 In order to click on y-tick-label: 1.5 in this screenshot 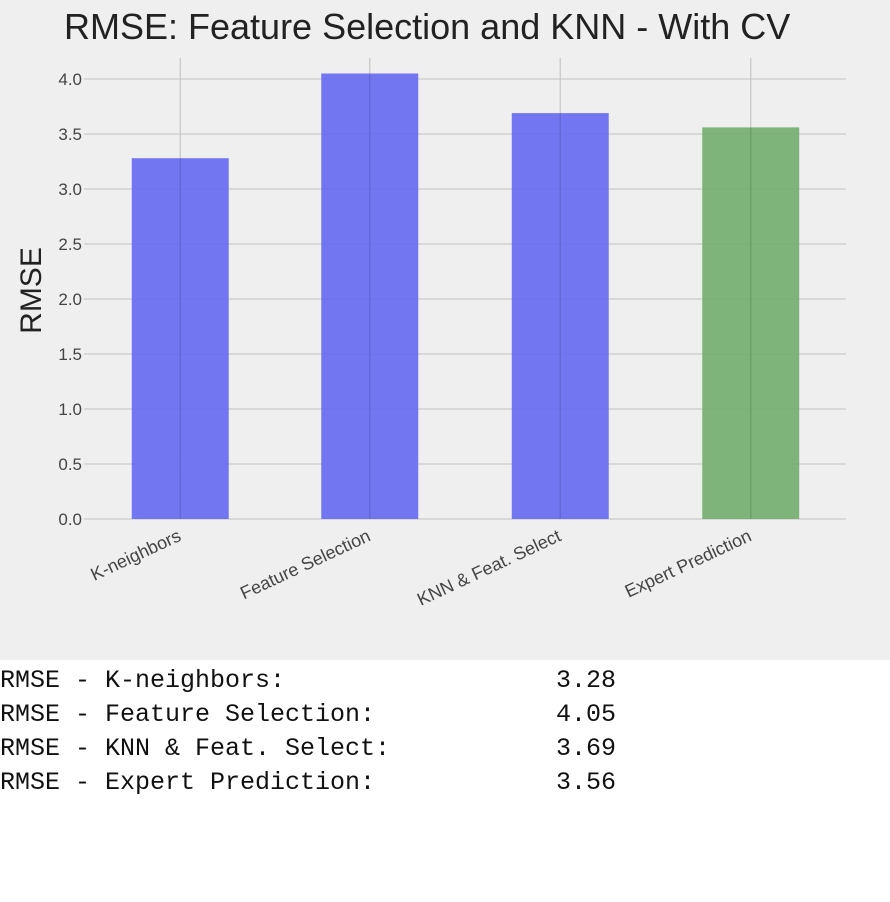, I will do `click(70, 354)`.